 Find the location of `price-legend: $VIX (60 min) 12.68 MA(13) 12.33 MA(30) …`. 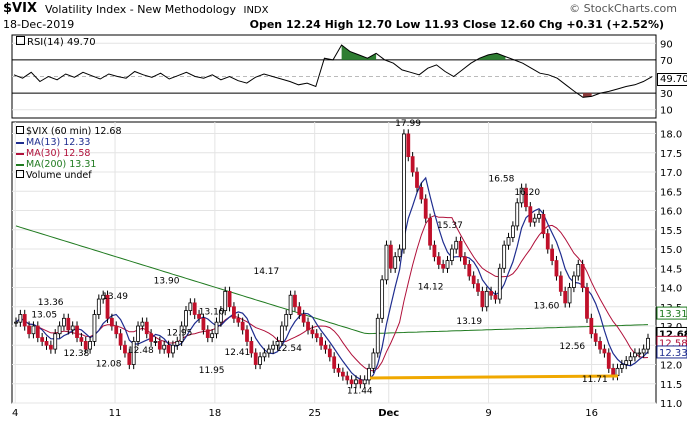

price-legend: $VIX (60 min) 12.68 MA(13) 12.33 MA(30) … is located at coordinates (69, 153).